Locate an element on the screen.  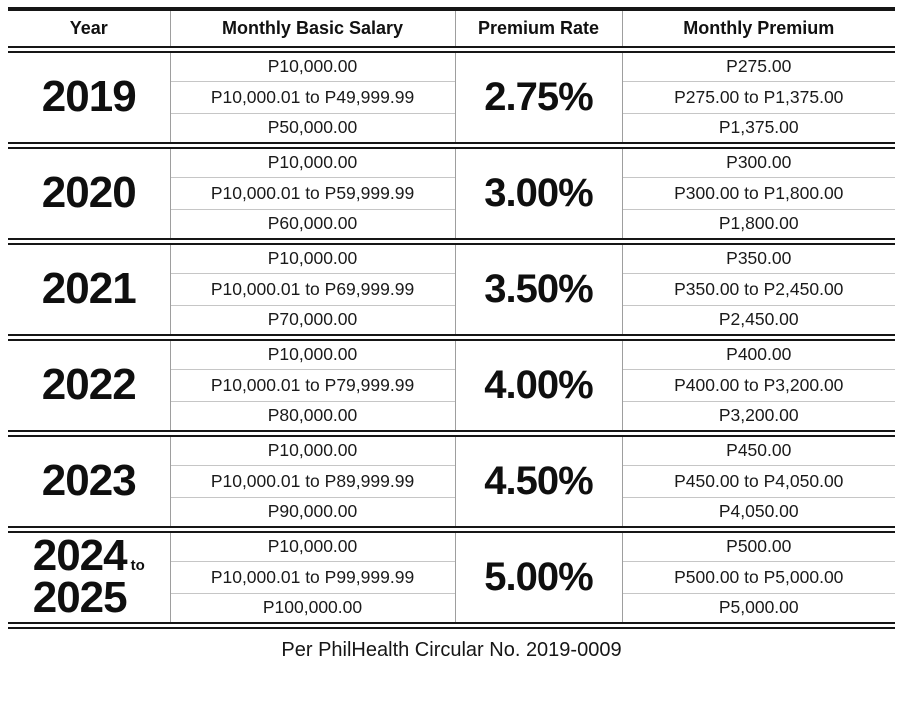
table-row: P50,000.00 P1,375.00 is located at coordinates (451, 128).